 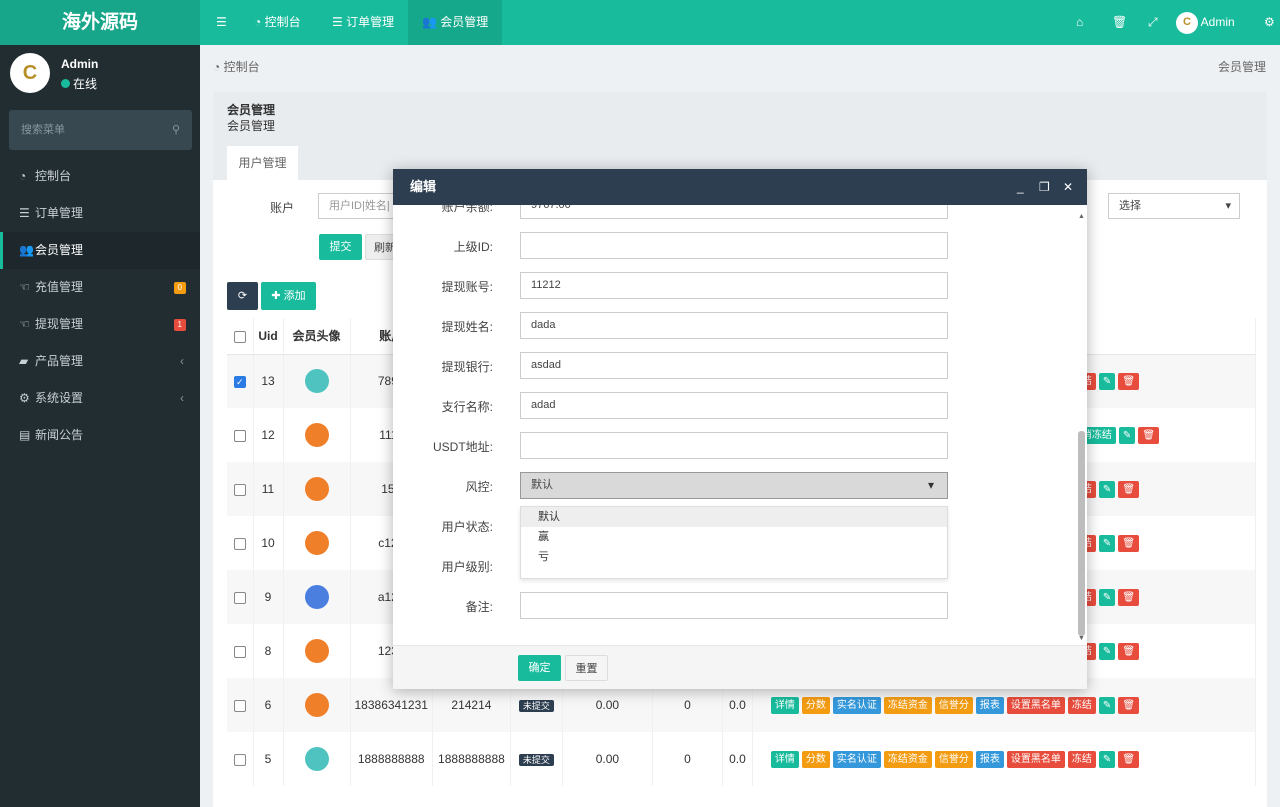 I want to click on field-input-7: 默认, so click(x=734, y=485).